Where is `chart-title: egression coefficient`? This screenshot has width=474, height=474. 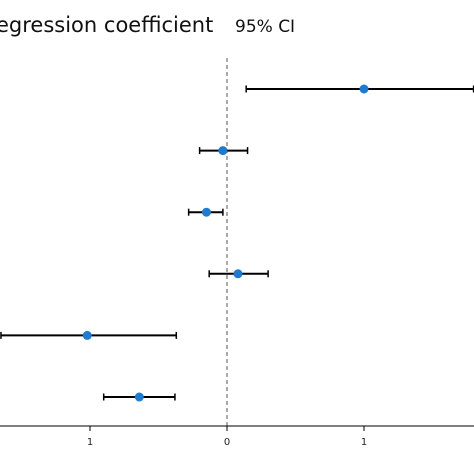 chart-title: egression coefficient is located at coordinates (106, 25).